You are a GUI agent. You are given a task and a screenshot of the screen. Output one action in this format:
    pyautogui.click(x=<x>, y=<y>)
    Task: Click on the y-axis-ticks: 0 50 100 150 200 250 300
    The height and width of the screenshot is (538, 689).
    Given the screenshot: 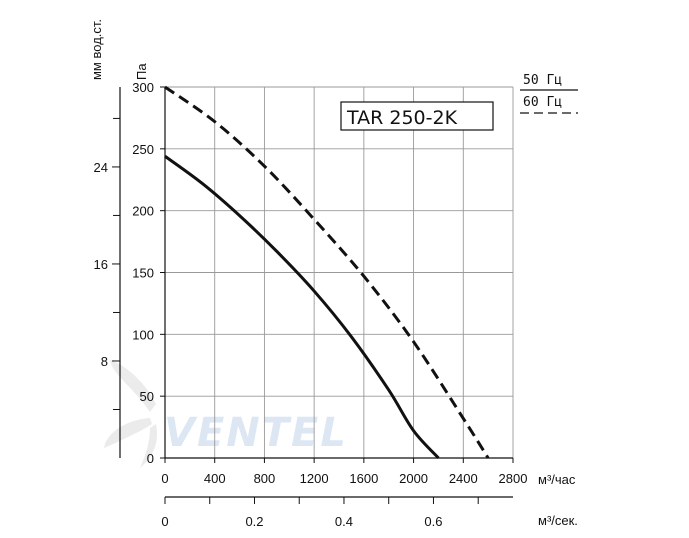 What is the action you would take?
    pyautogui.click(x=148, y=273)
    